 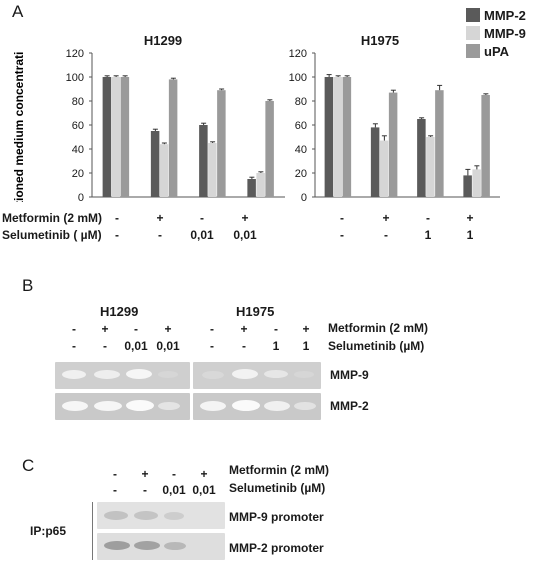 I want to click on h1299-selumetinib-sign: -, so click(x=117, y=235).